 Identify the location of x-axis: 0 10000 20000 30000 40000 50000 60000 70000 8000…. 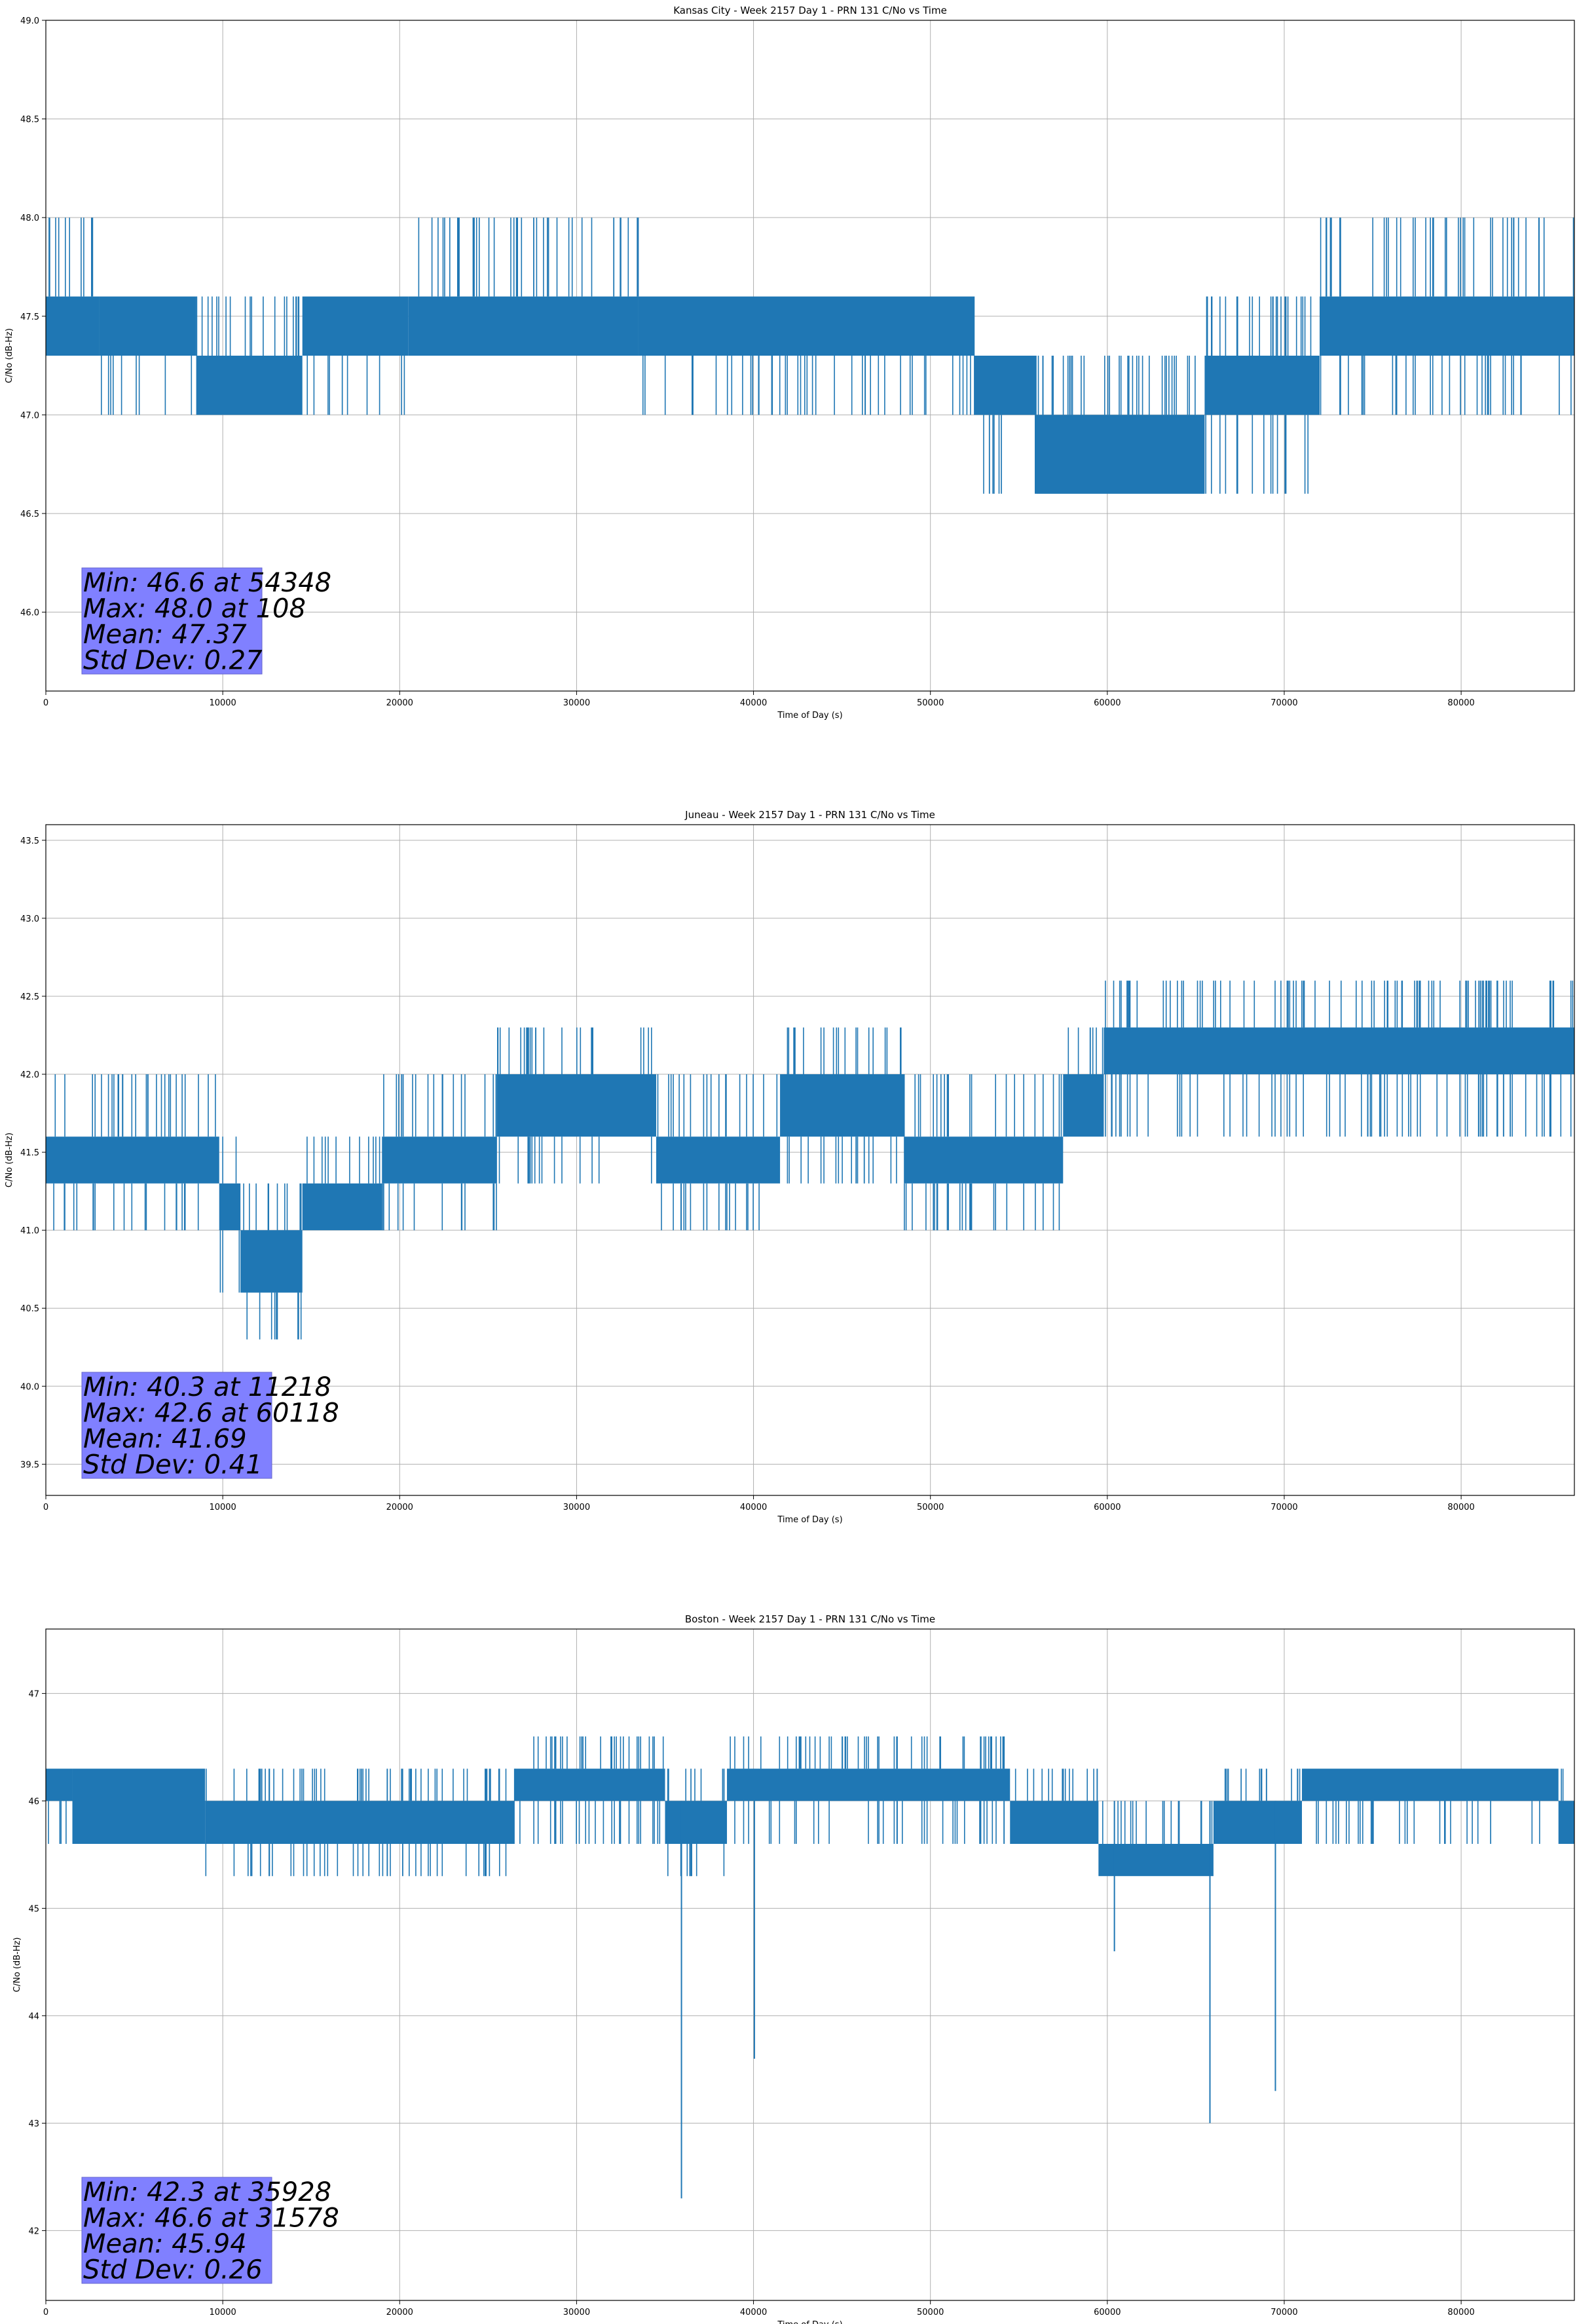
(759, 706).